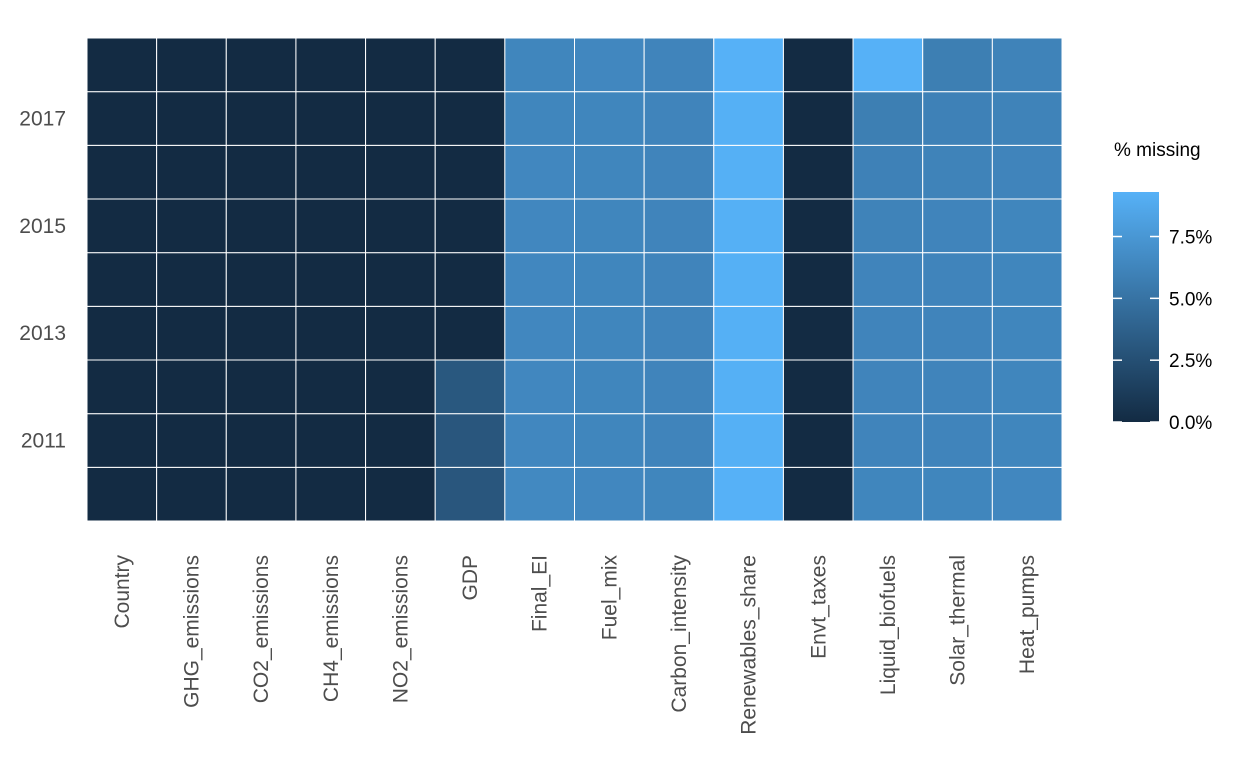  Describe the element at coordinates (470, 333) in the screenshot. I see `heatmap-cell-gdp-2013` at that location.